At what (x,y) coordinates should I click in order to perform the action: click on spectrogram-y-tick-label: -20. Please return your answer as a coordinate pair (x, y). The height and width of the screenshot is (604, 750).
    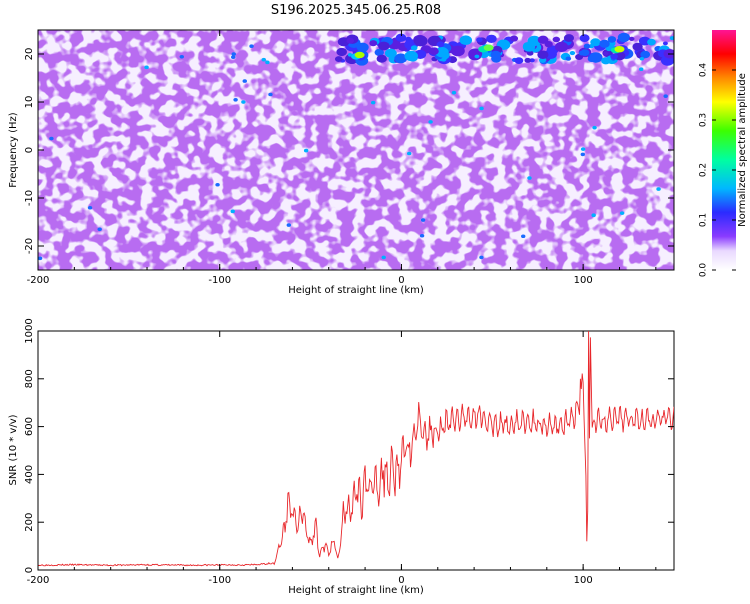
    Looking at the image, I should click on (29, 246).